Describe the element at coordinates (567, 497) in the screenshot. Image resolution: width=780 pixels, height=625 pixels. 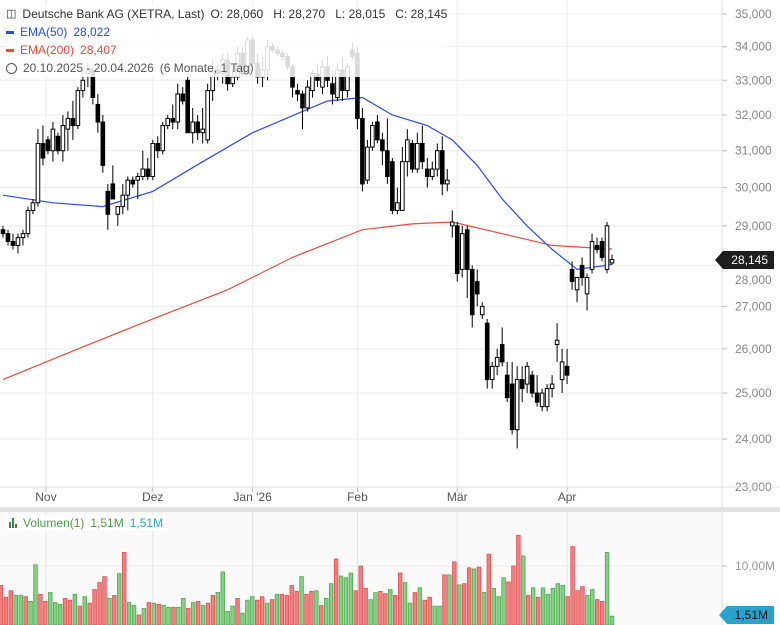
I see `time-label: Apr` at that location.